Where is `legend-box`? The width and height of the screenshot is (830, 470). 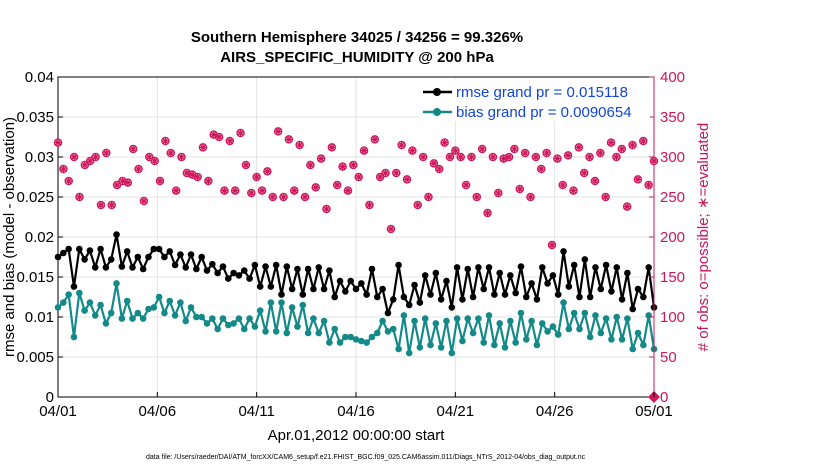
legend-box is located at coordinates (535, 100).